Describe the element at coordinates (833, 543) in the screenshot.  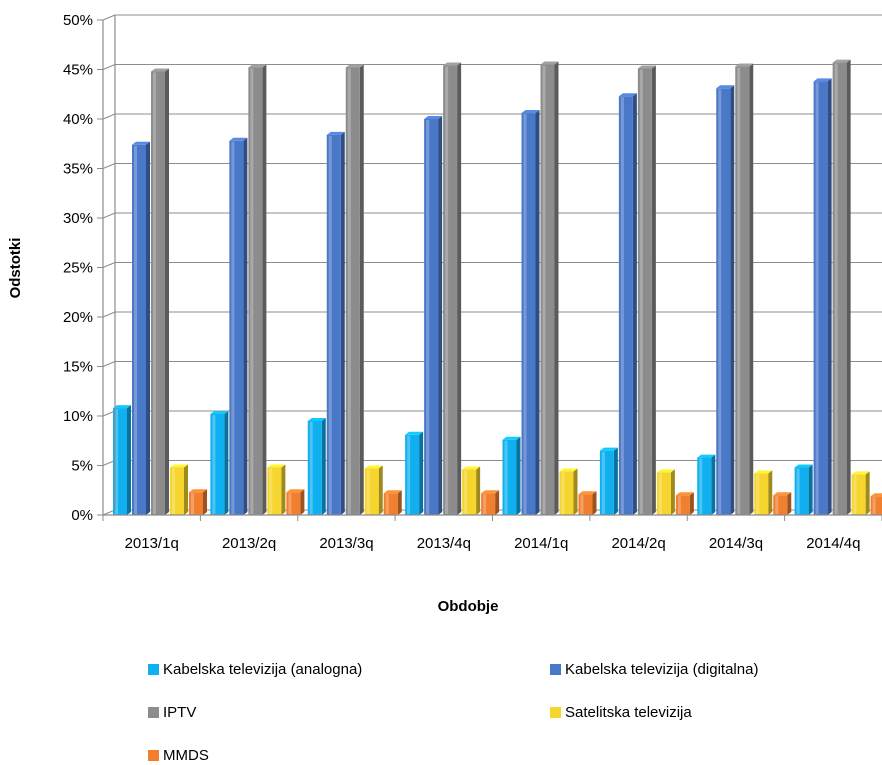
I see `x-tick-label: 2014/4q` at that location.